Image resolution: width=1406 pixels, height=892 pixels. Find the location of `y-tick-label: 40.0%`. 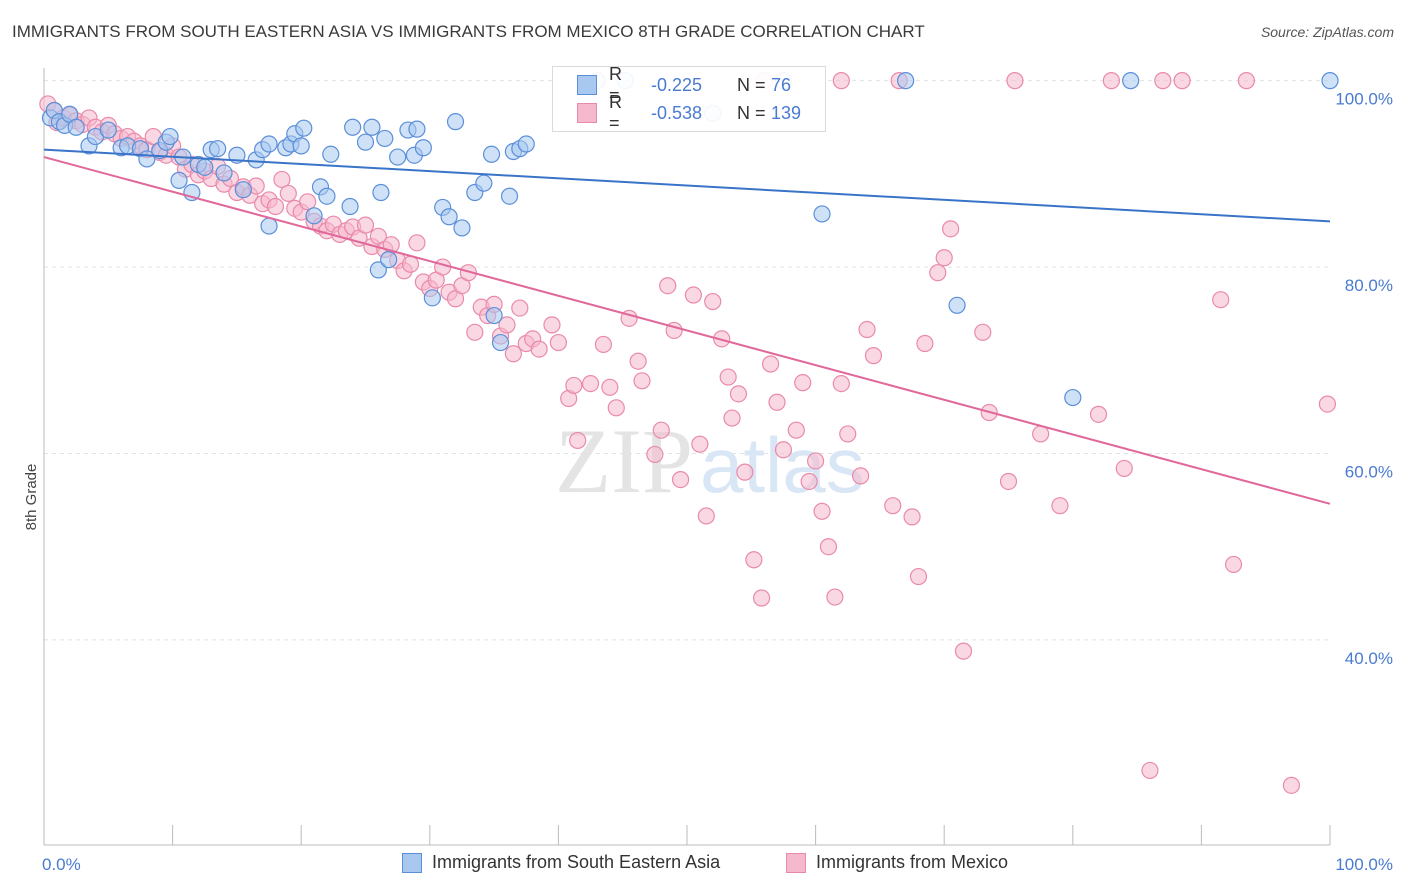

y-tick-label: 40.0% is located at coordinates (1369, 658).